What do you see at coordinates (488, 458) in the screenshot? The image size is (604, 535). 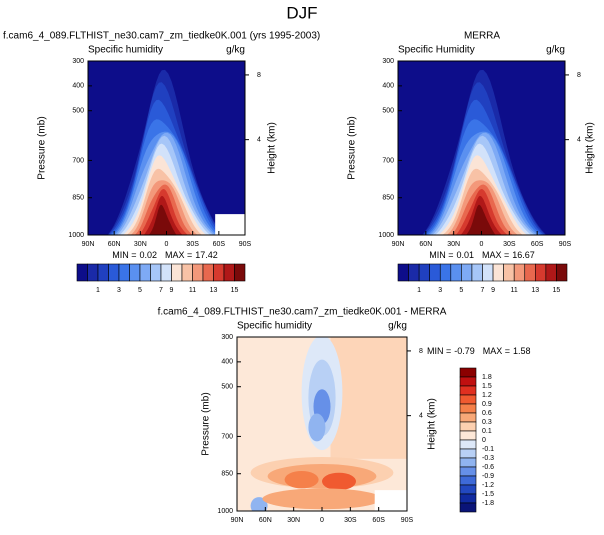 I see `colorbar-label: -0.3` at bounding box center [488, 458].